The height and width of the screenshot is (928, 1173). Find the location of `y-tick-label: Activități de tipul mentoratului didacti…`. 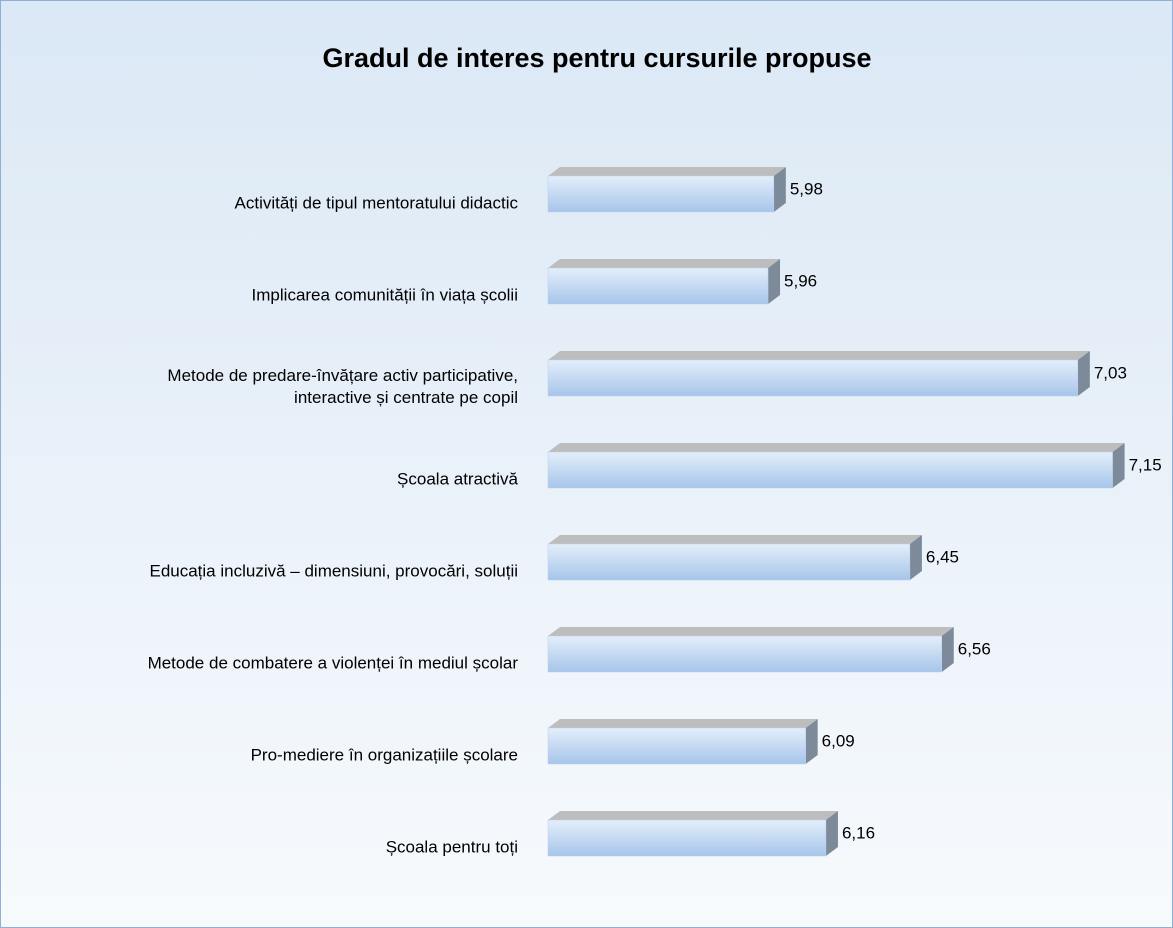

y-tick-label: Activități de tipul mentoratului didacti… is located at coordinates (377, 202).